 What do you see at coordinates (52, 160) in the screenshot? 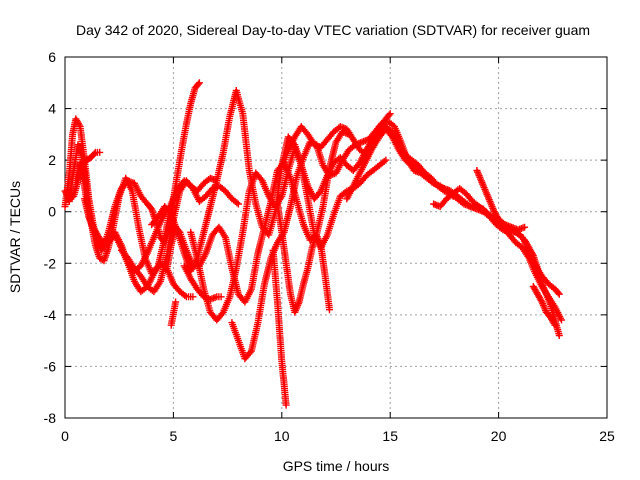
I see `y-tick-label: 2` at bounding box center [52, 160].